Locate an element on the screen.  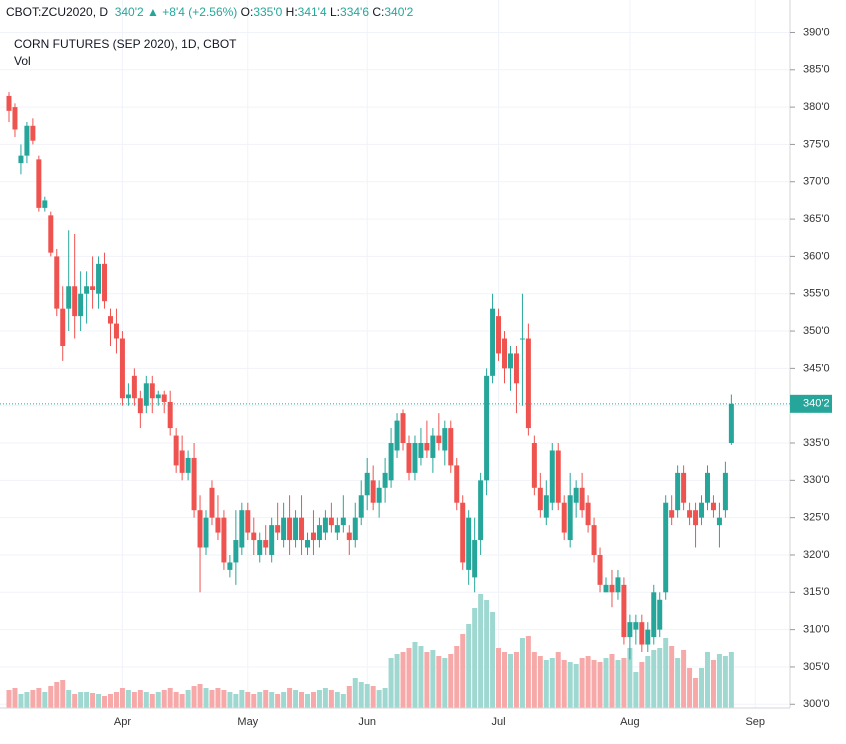
last-price: 340'2 is located at coordinates (129, 12).